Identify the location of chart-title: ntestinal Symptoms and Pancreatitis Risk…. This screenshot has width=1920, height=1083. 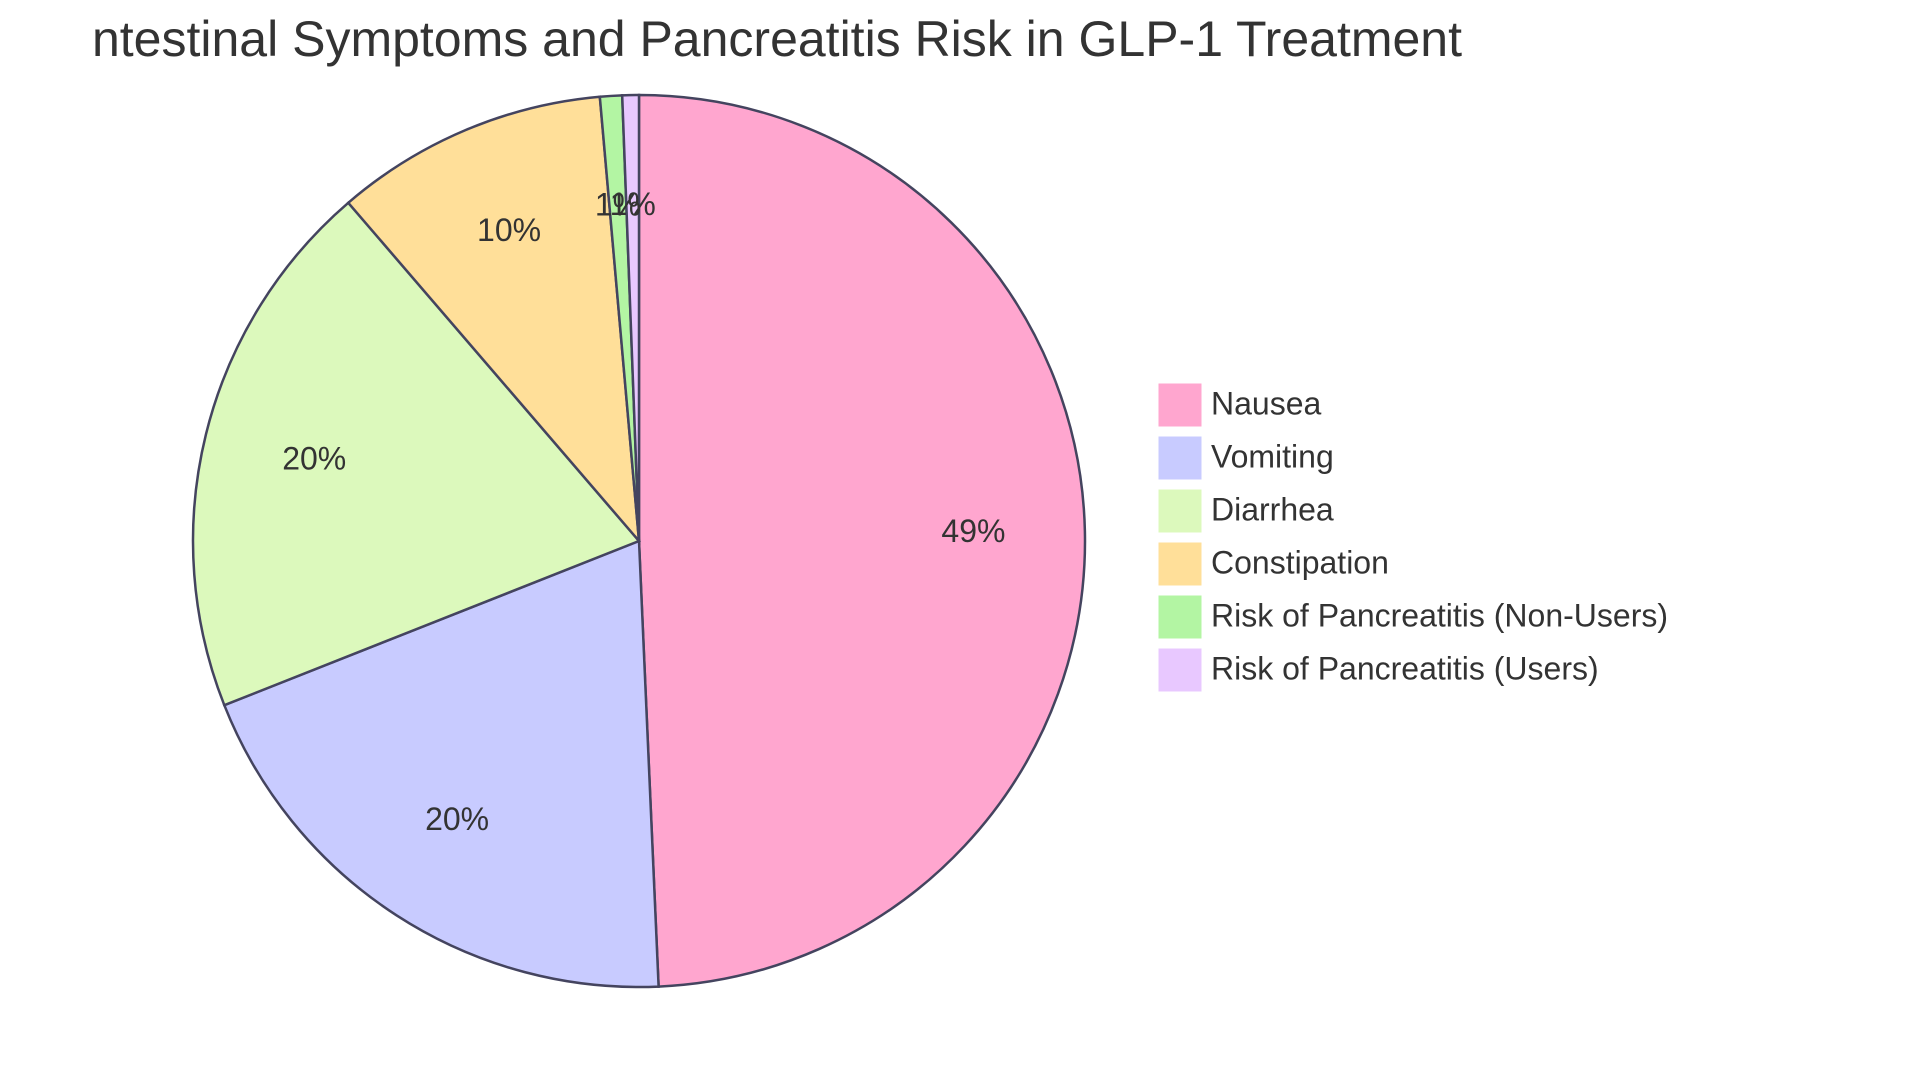
(777, 39).